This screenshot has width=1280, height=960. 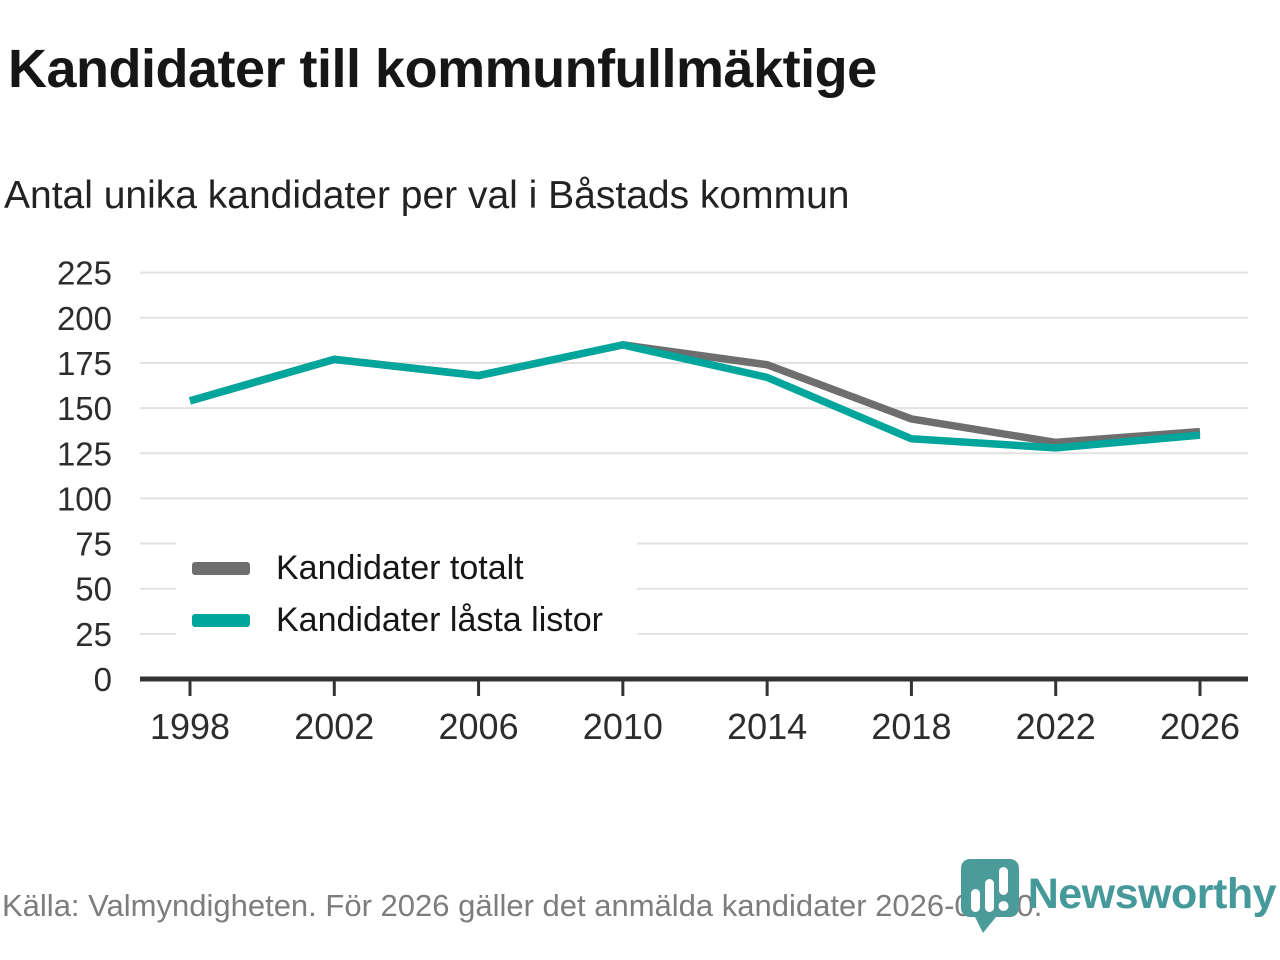 What do you see at coordinates (767, 726) in the screenshot?
I see `x-tick-label: 2014` at bounding box center [767, 726].